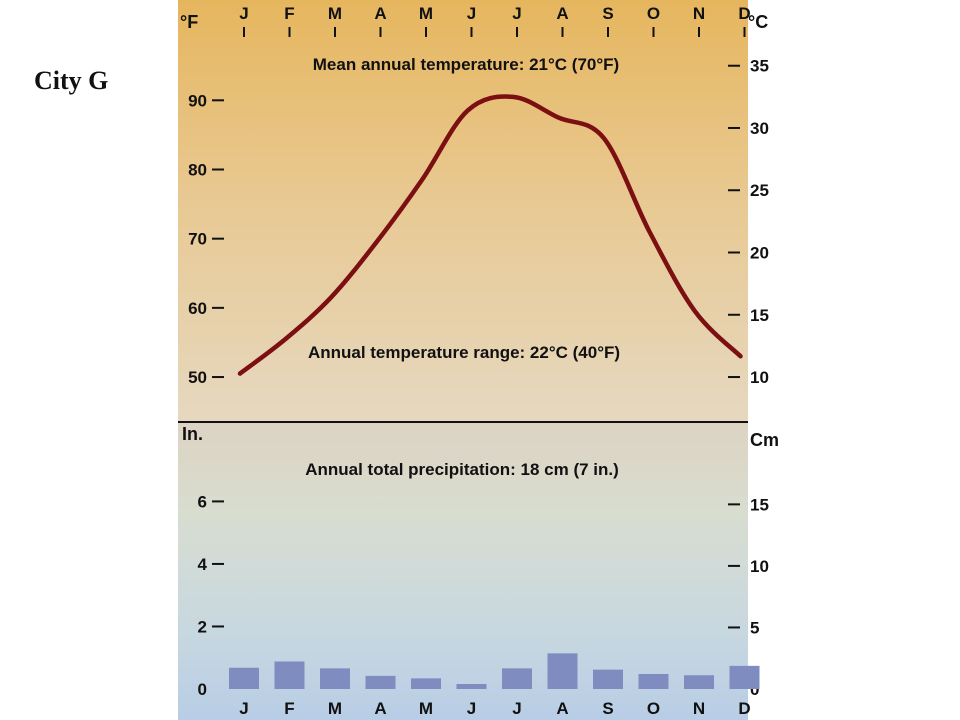 This screenshot has height=720, width=960. Describe the element at coordinates (289, 13) in the screenshot. I see `month-label-top: F` at that location.